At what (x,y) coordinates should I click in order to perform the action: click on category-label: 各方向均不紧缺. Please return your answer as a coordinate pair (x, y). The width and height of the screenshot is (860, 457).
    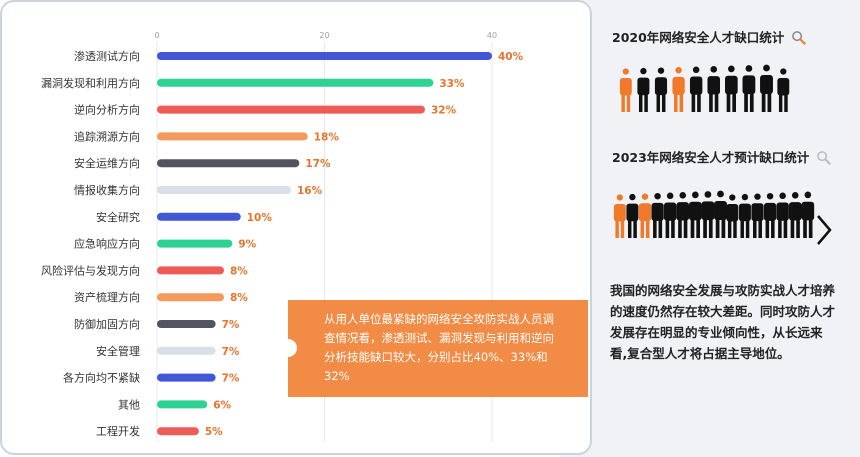
    Looking at the image, I should click on (101, 378).